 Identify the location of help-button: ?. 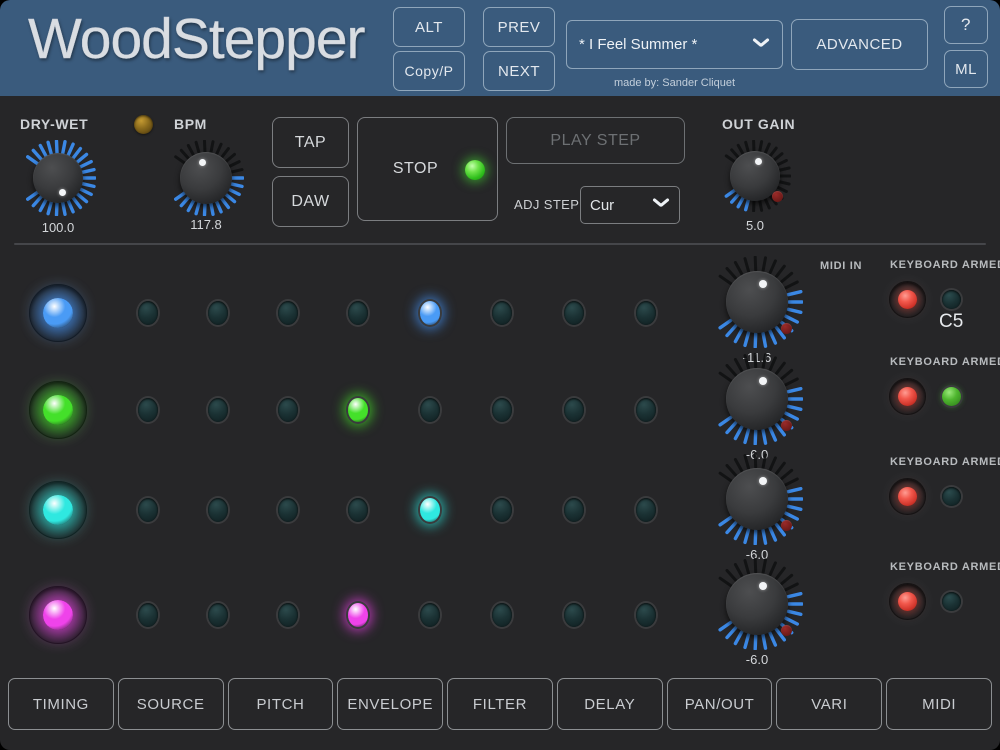
(966, 25).